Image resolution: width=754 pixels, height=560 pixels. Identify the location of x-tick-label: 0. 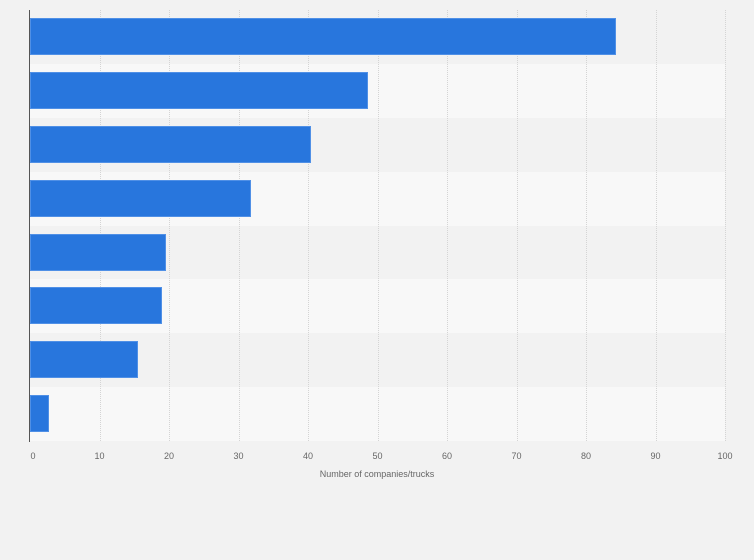
(33, 456).